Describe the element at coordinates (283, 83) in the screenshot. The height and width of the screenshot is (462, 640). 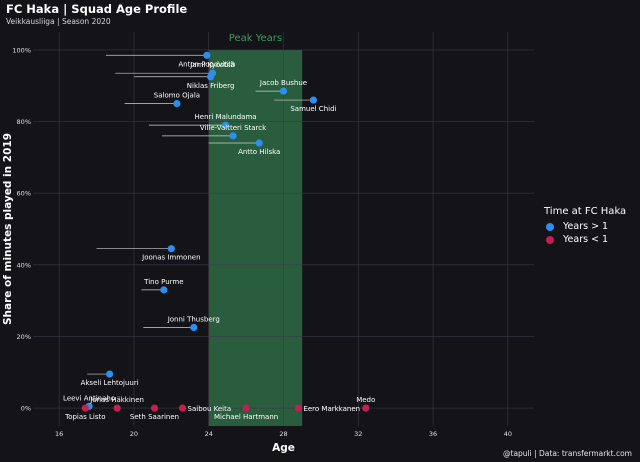
I see `data-label: Jacob Bushue` at that location.